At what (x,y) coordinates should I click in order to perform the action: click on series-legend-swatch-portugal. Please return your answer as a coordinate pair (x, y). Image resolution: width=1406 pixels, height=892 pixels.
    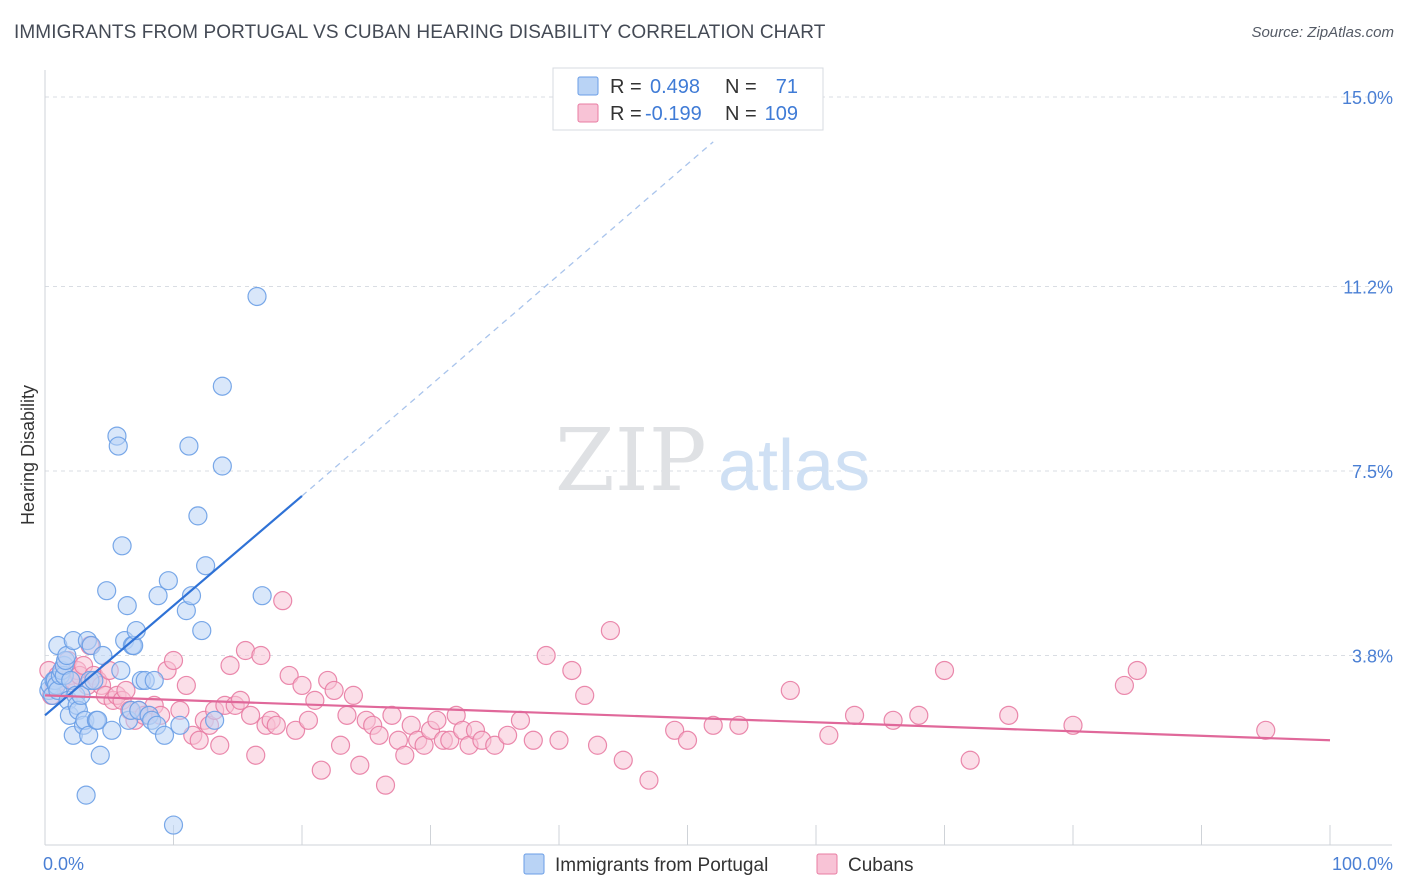
    Looking at the image, I should click on (534, 864).